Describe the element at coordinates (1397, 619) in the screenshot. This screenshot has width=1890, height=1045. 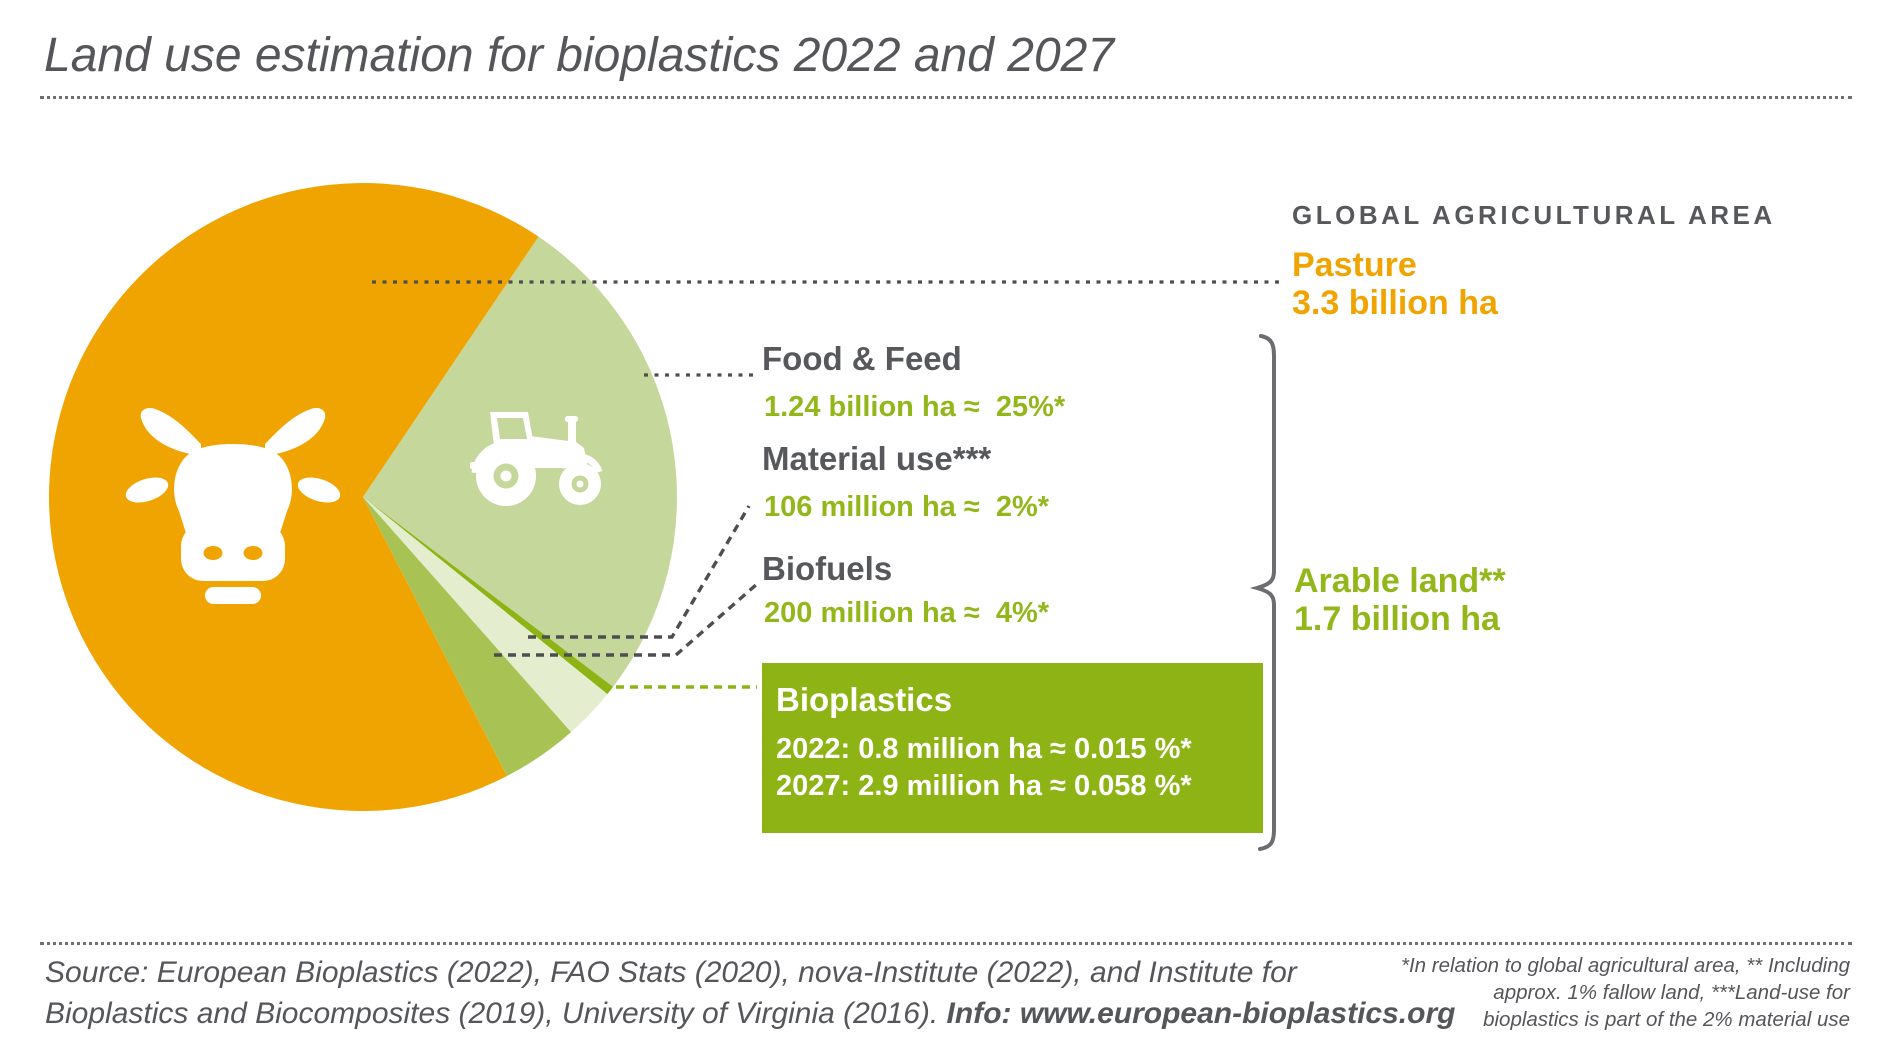
I see `arable-land-value: 1.7 billion ha` at that location.